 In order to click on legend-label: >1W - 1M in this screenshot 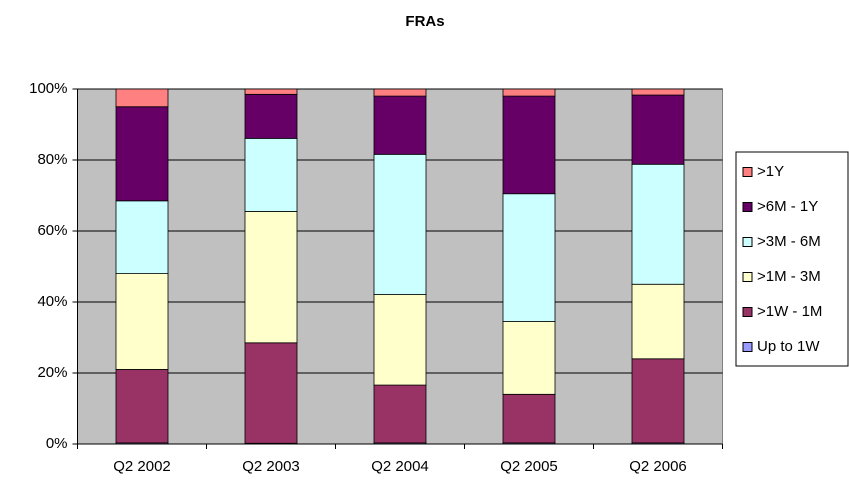, I will do `click(789, 311)`.